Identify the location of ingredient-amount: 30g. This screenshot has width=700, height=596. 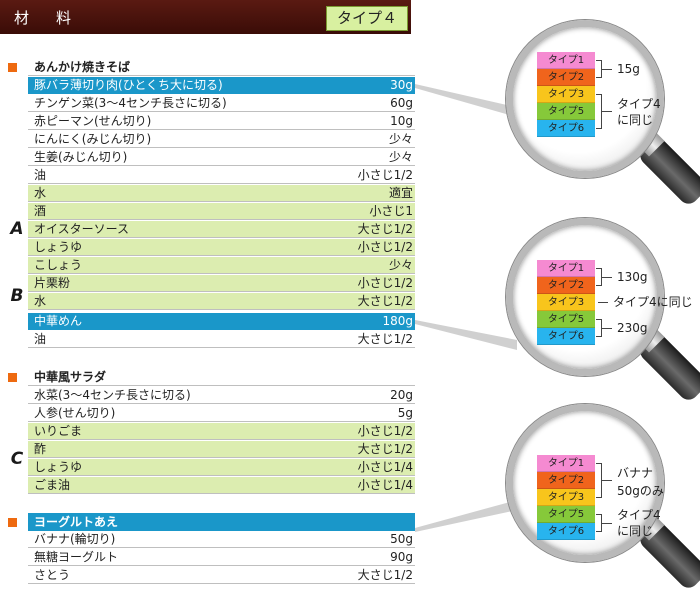
(401, 85).